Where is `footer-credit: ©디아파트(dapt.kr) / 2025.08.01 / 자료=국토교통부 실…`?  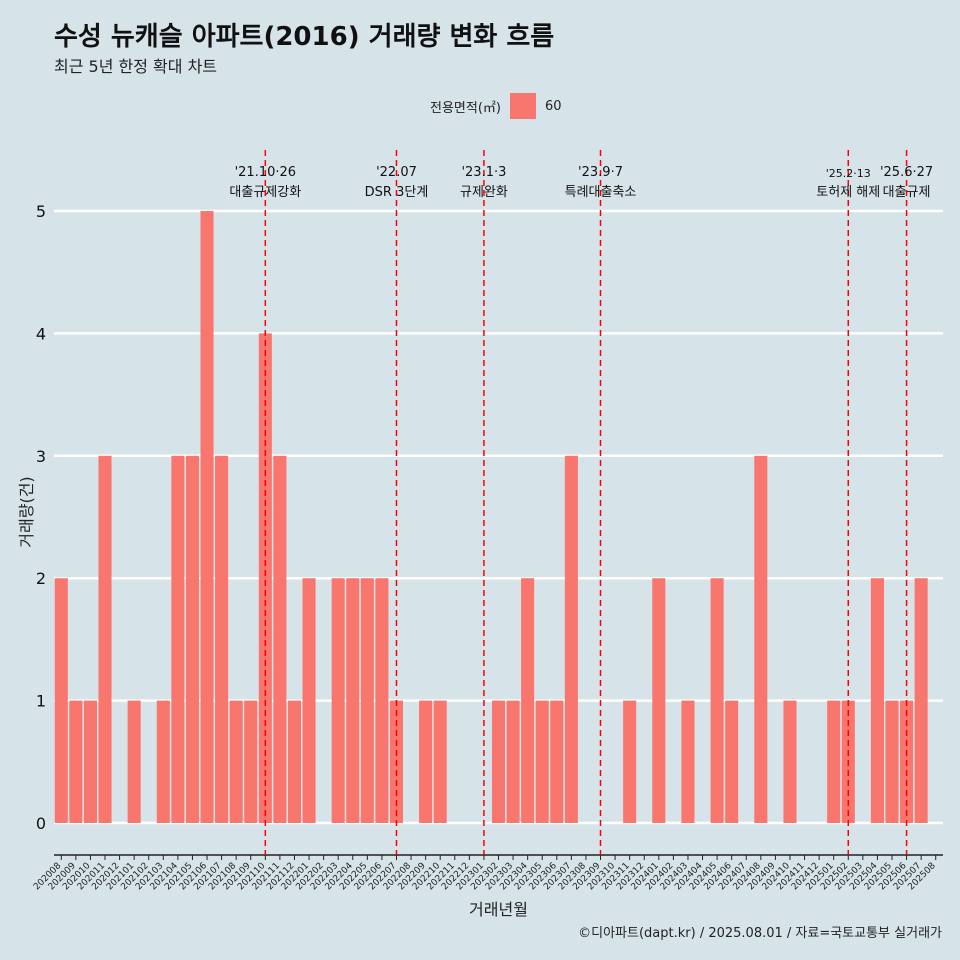 footer-credit: ©디아파트(dapt.kr) / 2025.08.01 / 자료=국토교통부 실… is located at coordinates (760, 933).